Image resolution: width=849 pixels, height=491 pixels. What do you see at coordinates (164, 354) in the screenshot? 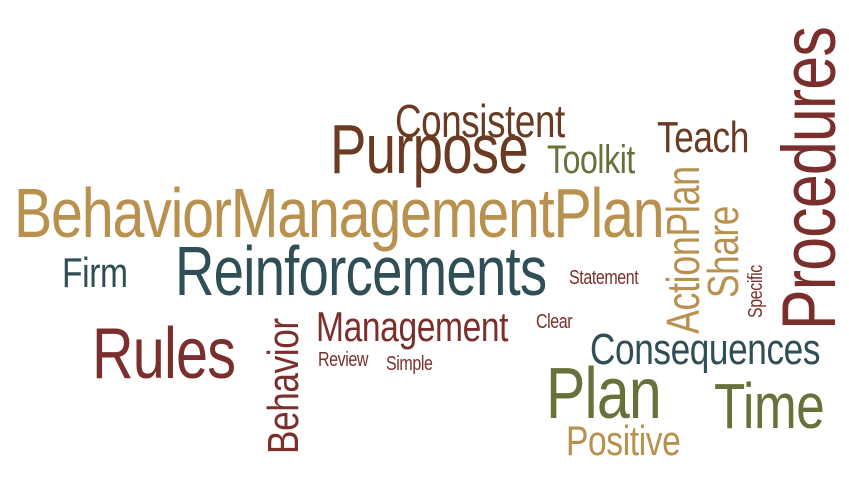
I see `word-rules: Rules` at bounding box center [164, 354].